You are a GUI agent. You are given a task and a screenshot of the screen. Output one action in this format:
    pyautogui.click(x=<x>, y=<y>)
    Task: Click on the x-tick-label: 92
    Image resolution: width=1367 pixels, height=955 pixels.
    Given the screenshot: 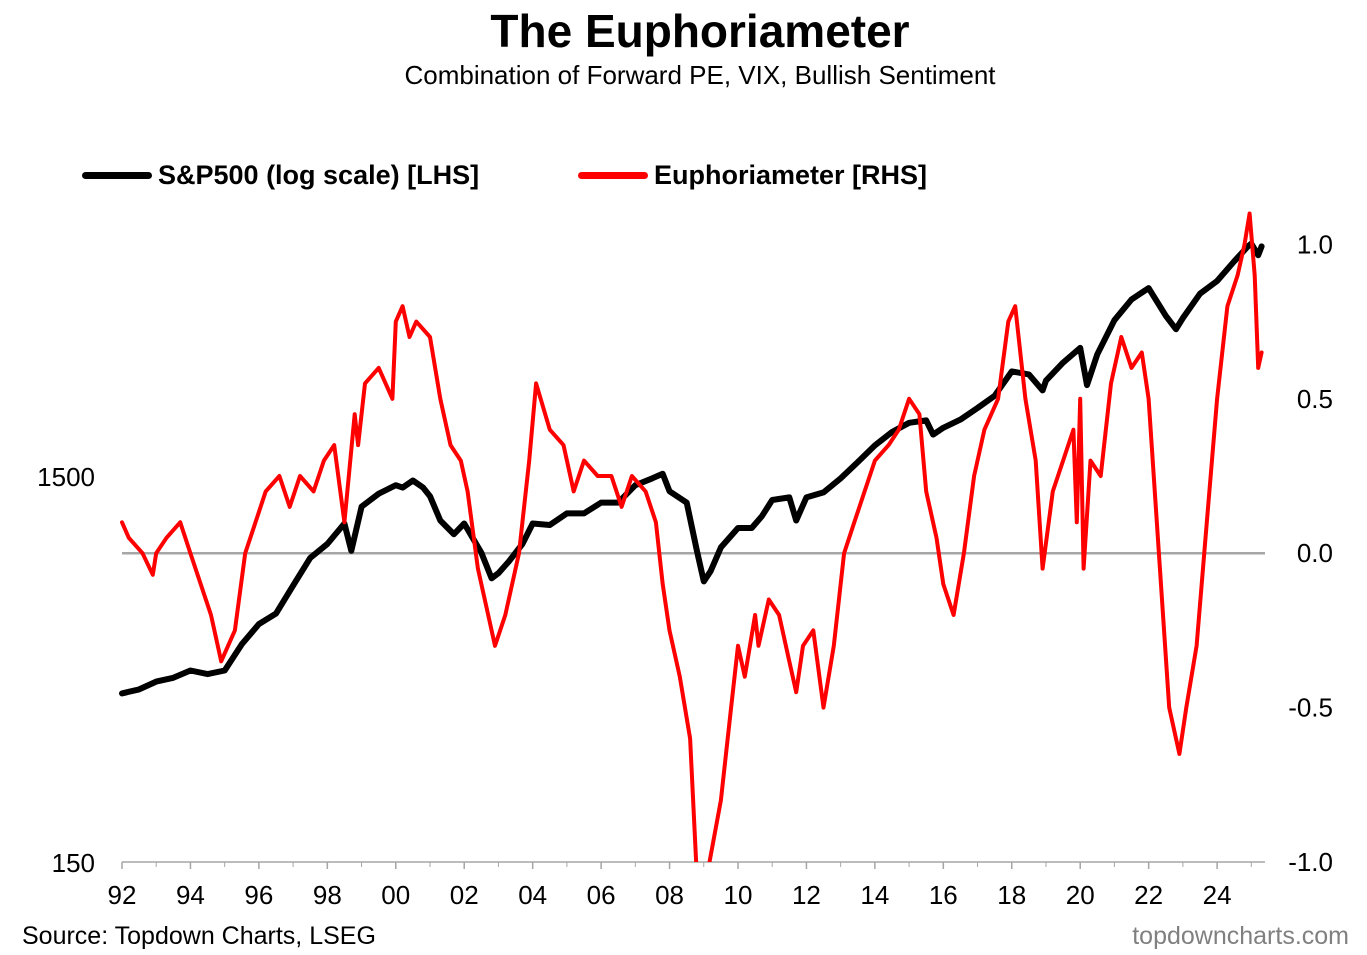 What is the action you would take?
    pyautogui.click(x=122, y=895)
    